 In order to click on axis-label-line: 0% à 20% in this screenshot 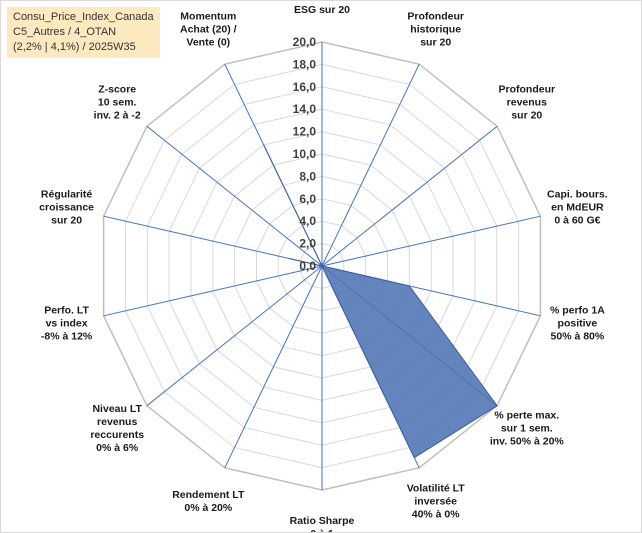, I will do `click(208, 508)`.